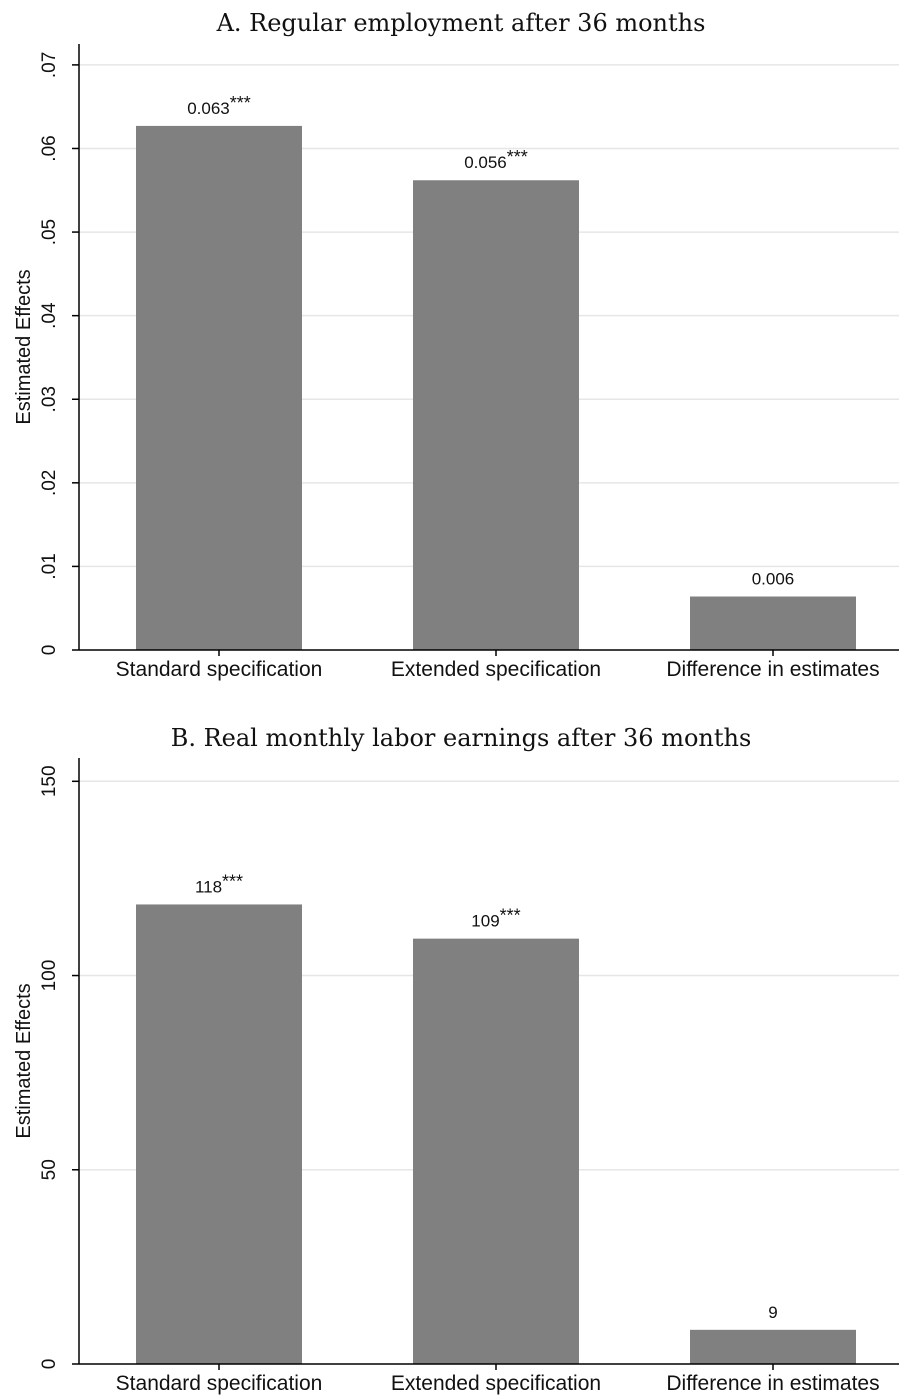  I want to click on data-label: 0.006, so click(773, 579).